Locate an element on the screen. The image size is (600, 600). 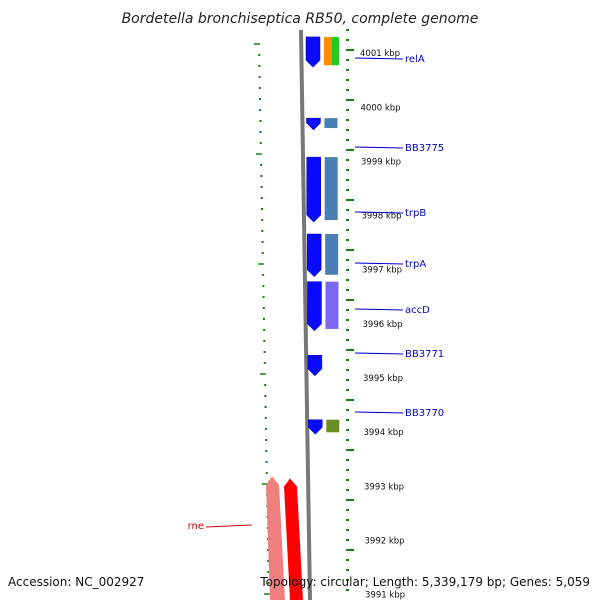
gene-BB3770-cog is located at coordinates (333, 426).